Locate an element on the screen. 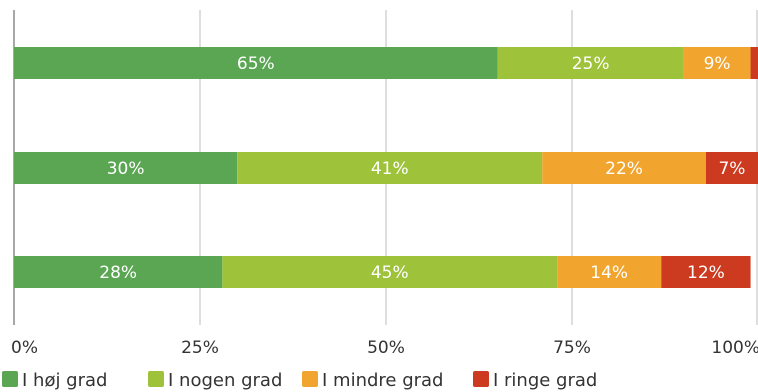 The width and height of the screenshot is (758, 392). data-label: 65% is located at coordinates (256, 64).